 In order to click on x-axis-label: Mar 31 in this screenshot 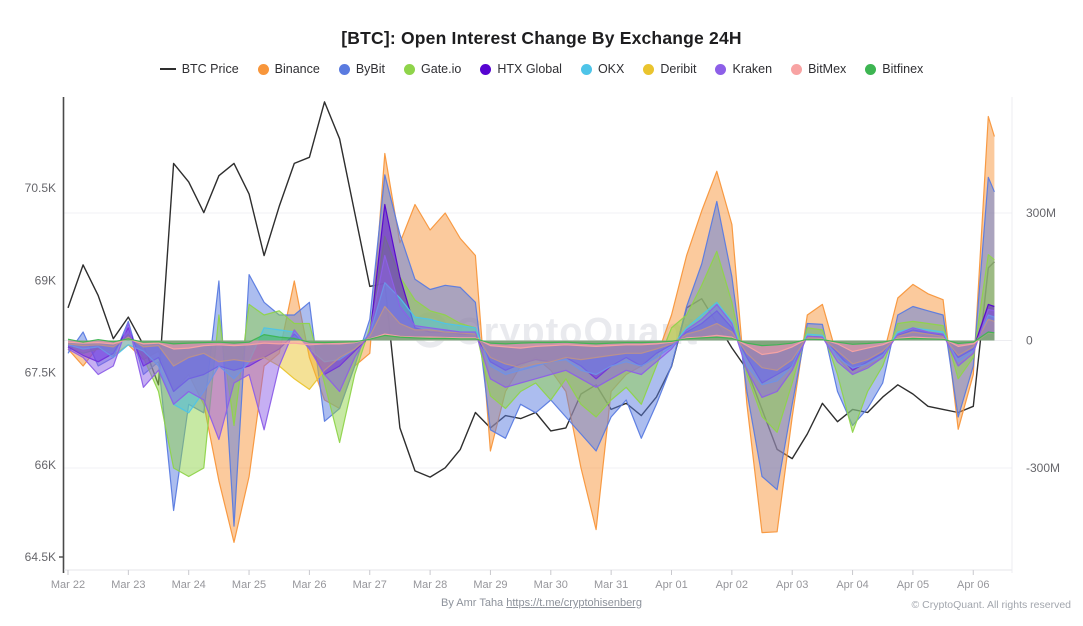, I will do `click(611, 585)`.